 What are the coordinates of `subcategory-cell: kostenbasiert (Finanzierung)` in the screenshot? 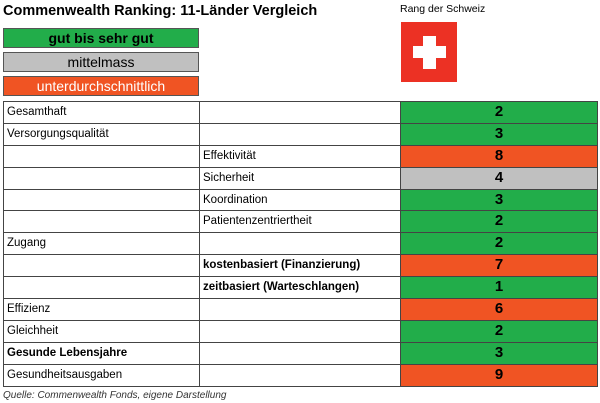 It's located at (300, 266).